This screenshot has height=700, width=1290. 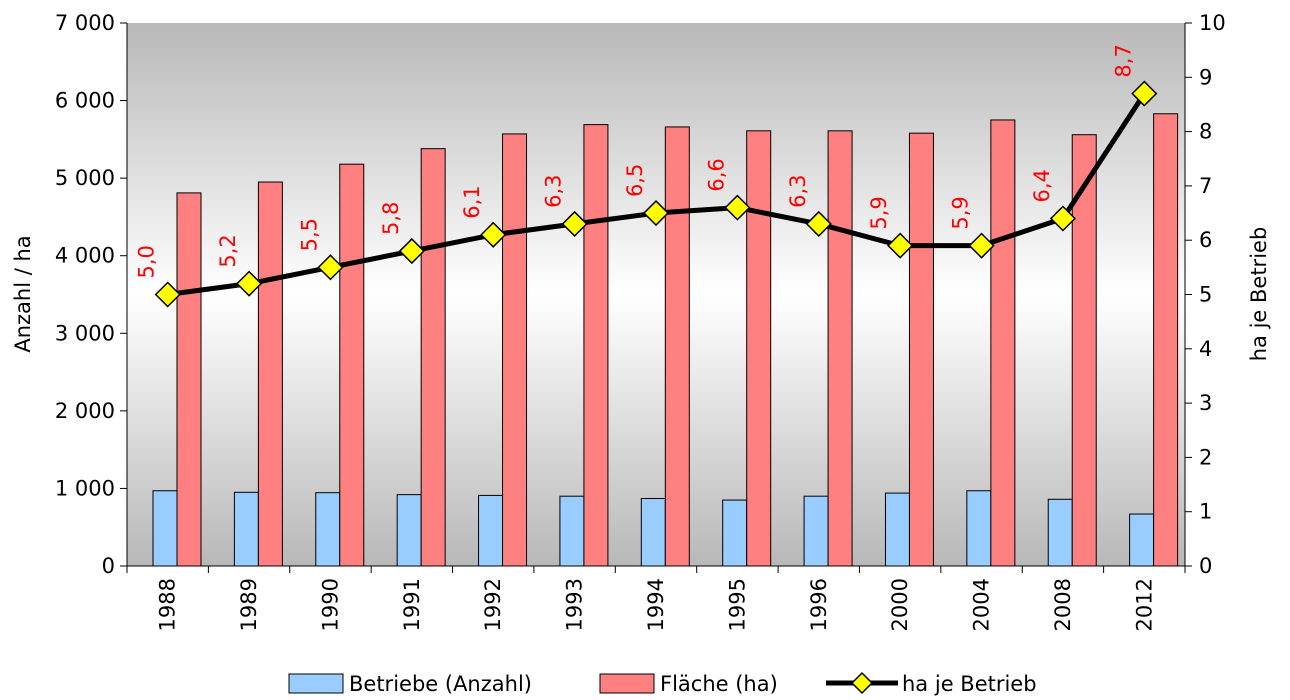 What do you see at coordinates (819, 604) in the screenshot?
I see `x-tick-label: 1996` at bounding box center [819, 604].